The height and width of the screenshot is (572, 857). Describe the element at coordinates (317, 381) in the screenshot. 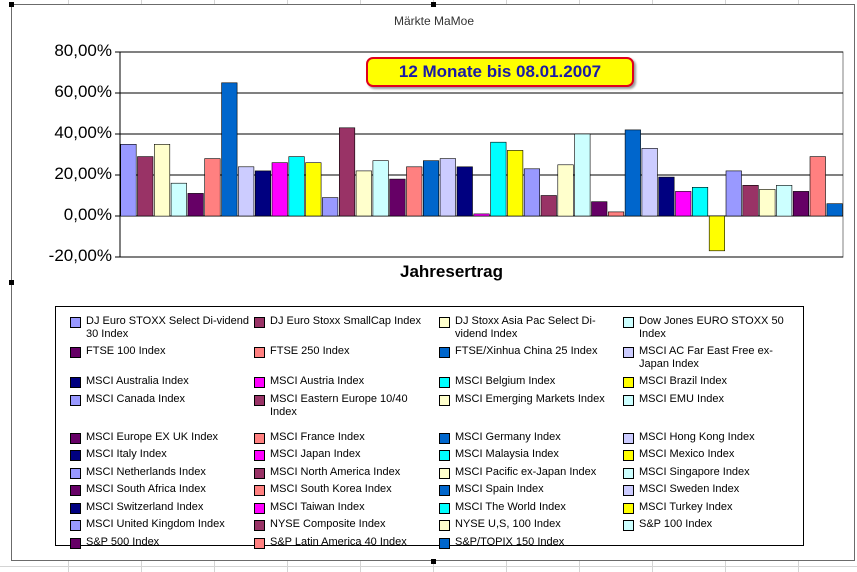

I see `legend-label: MSCI Austria Index` at that location.